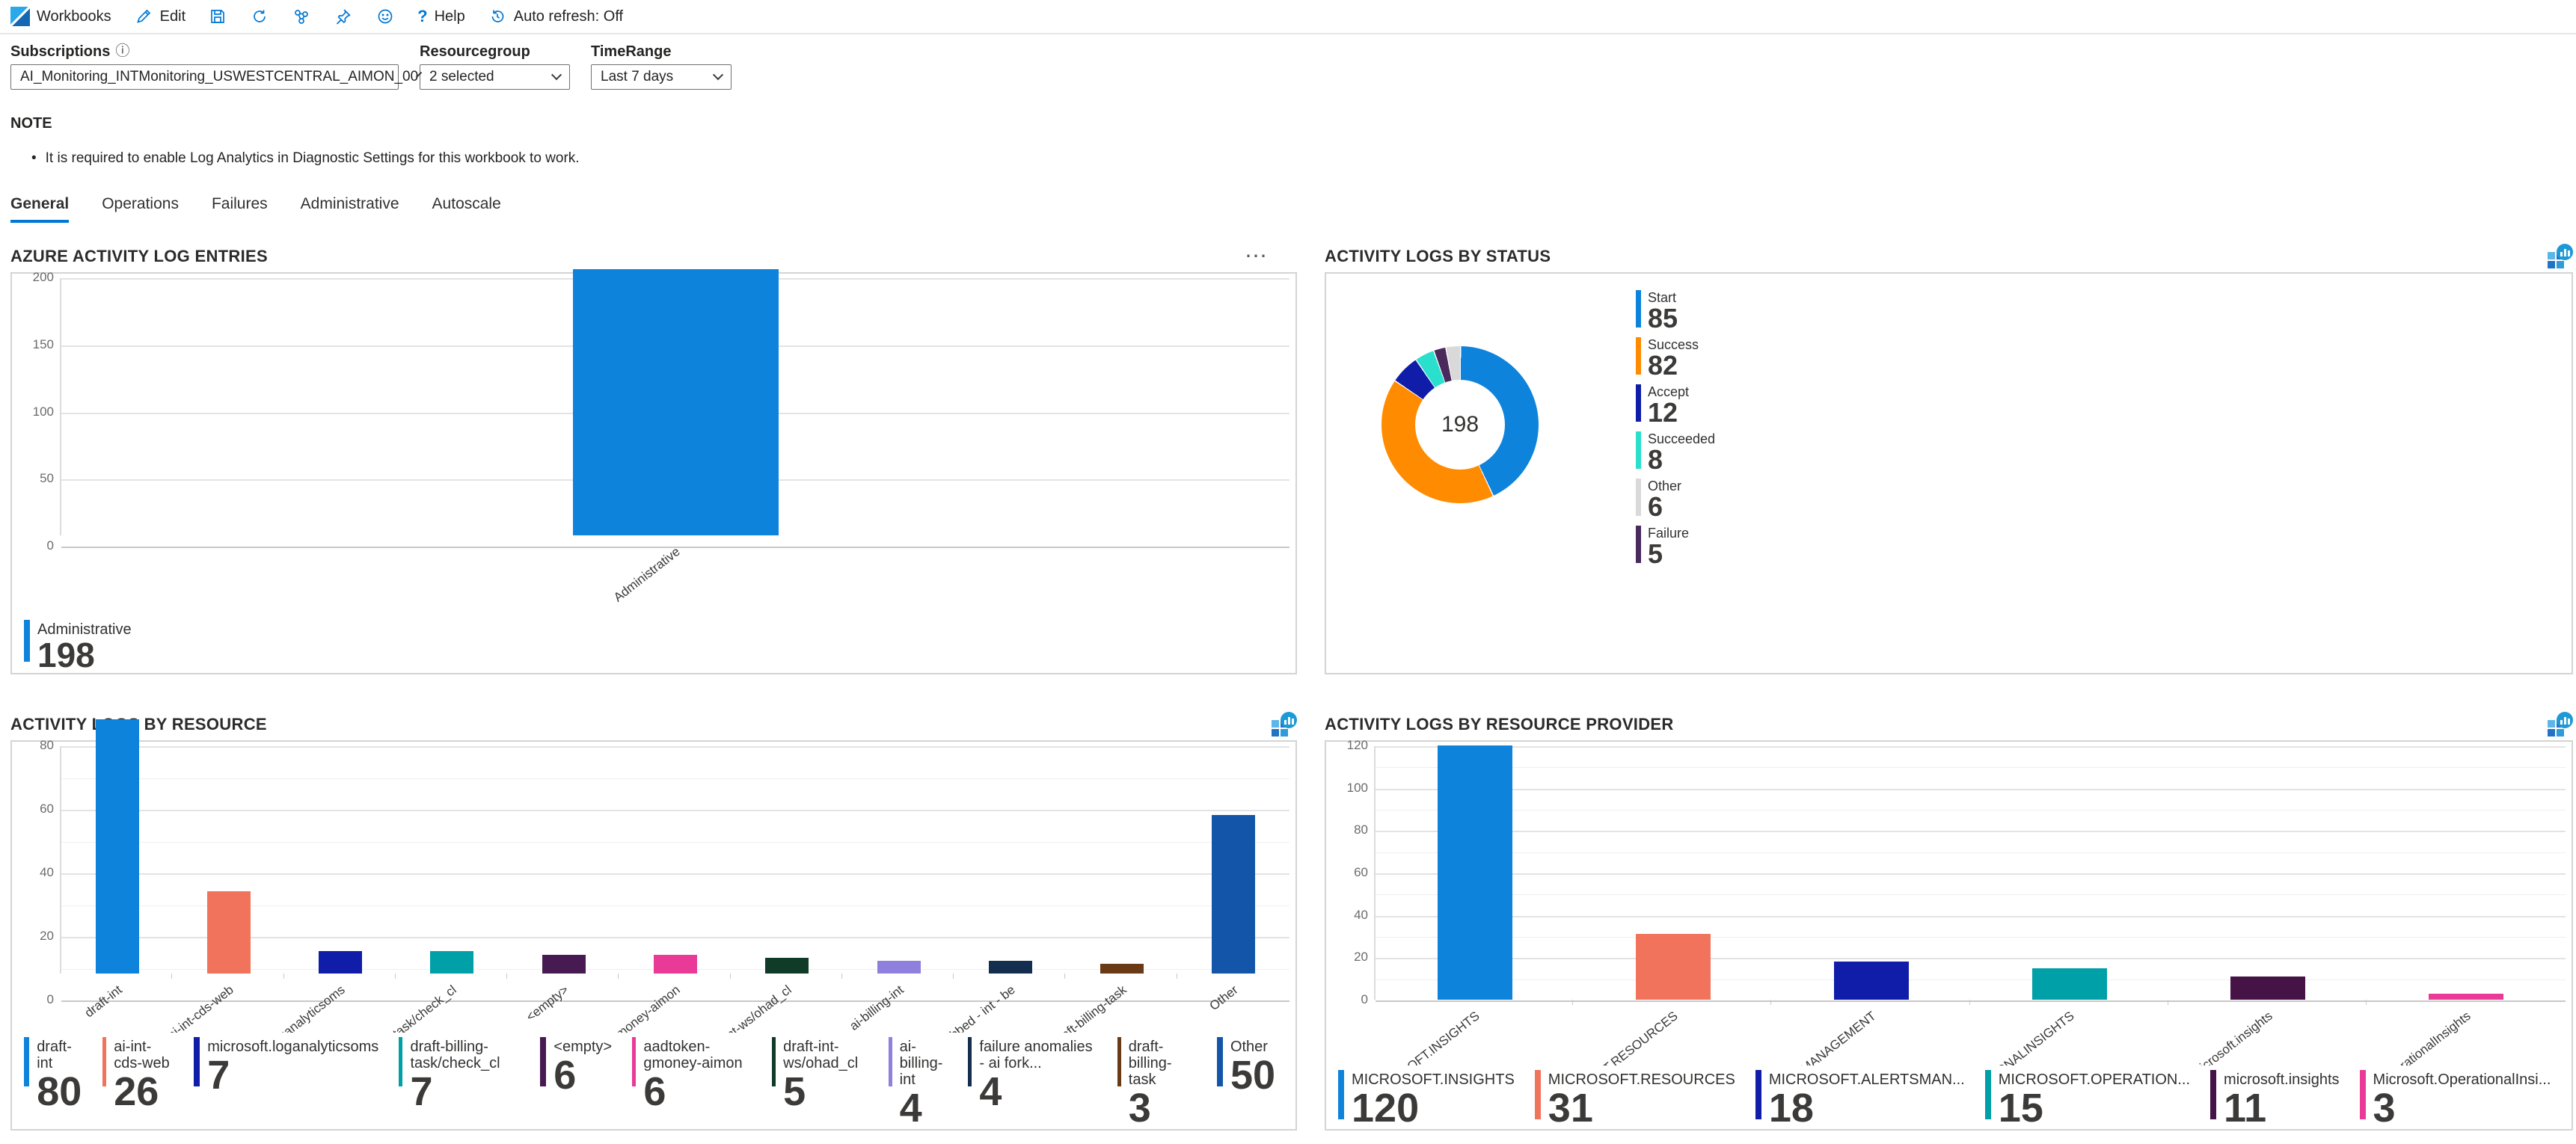 The height and width of the screenshot is (1144, 2576). What do you see at coordinates (1089, 1008) in the screenshot?
I see `x-axis-label: draft-billing-task` at bounding box center [1089, 1008].